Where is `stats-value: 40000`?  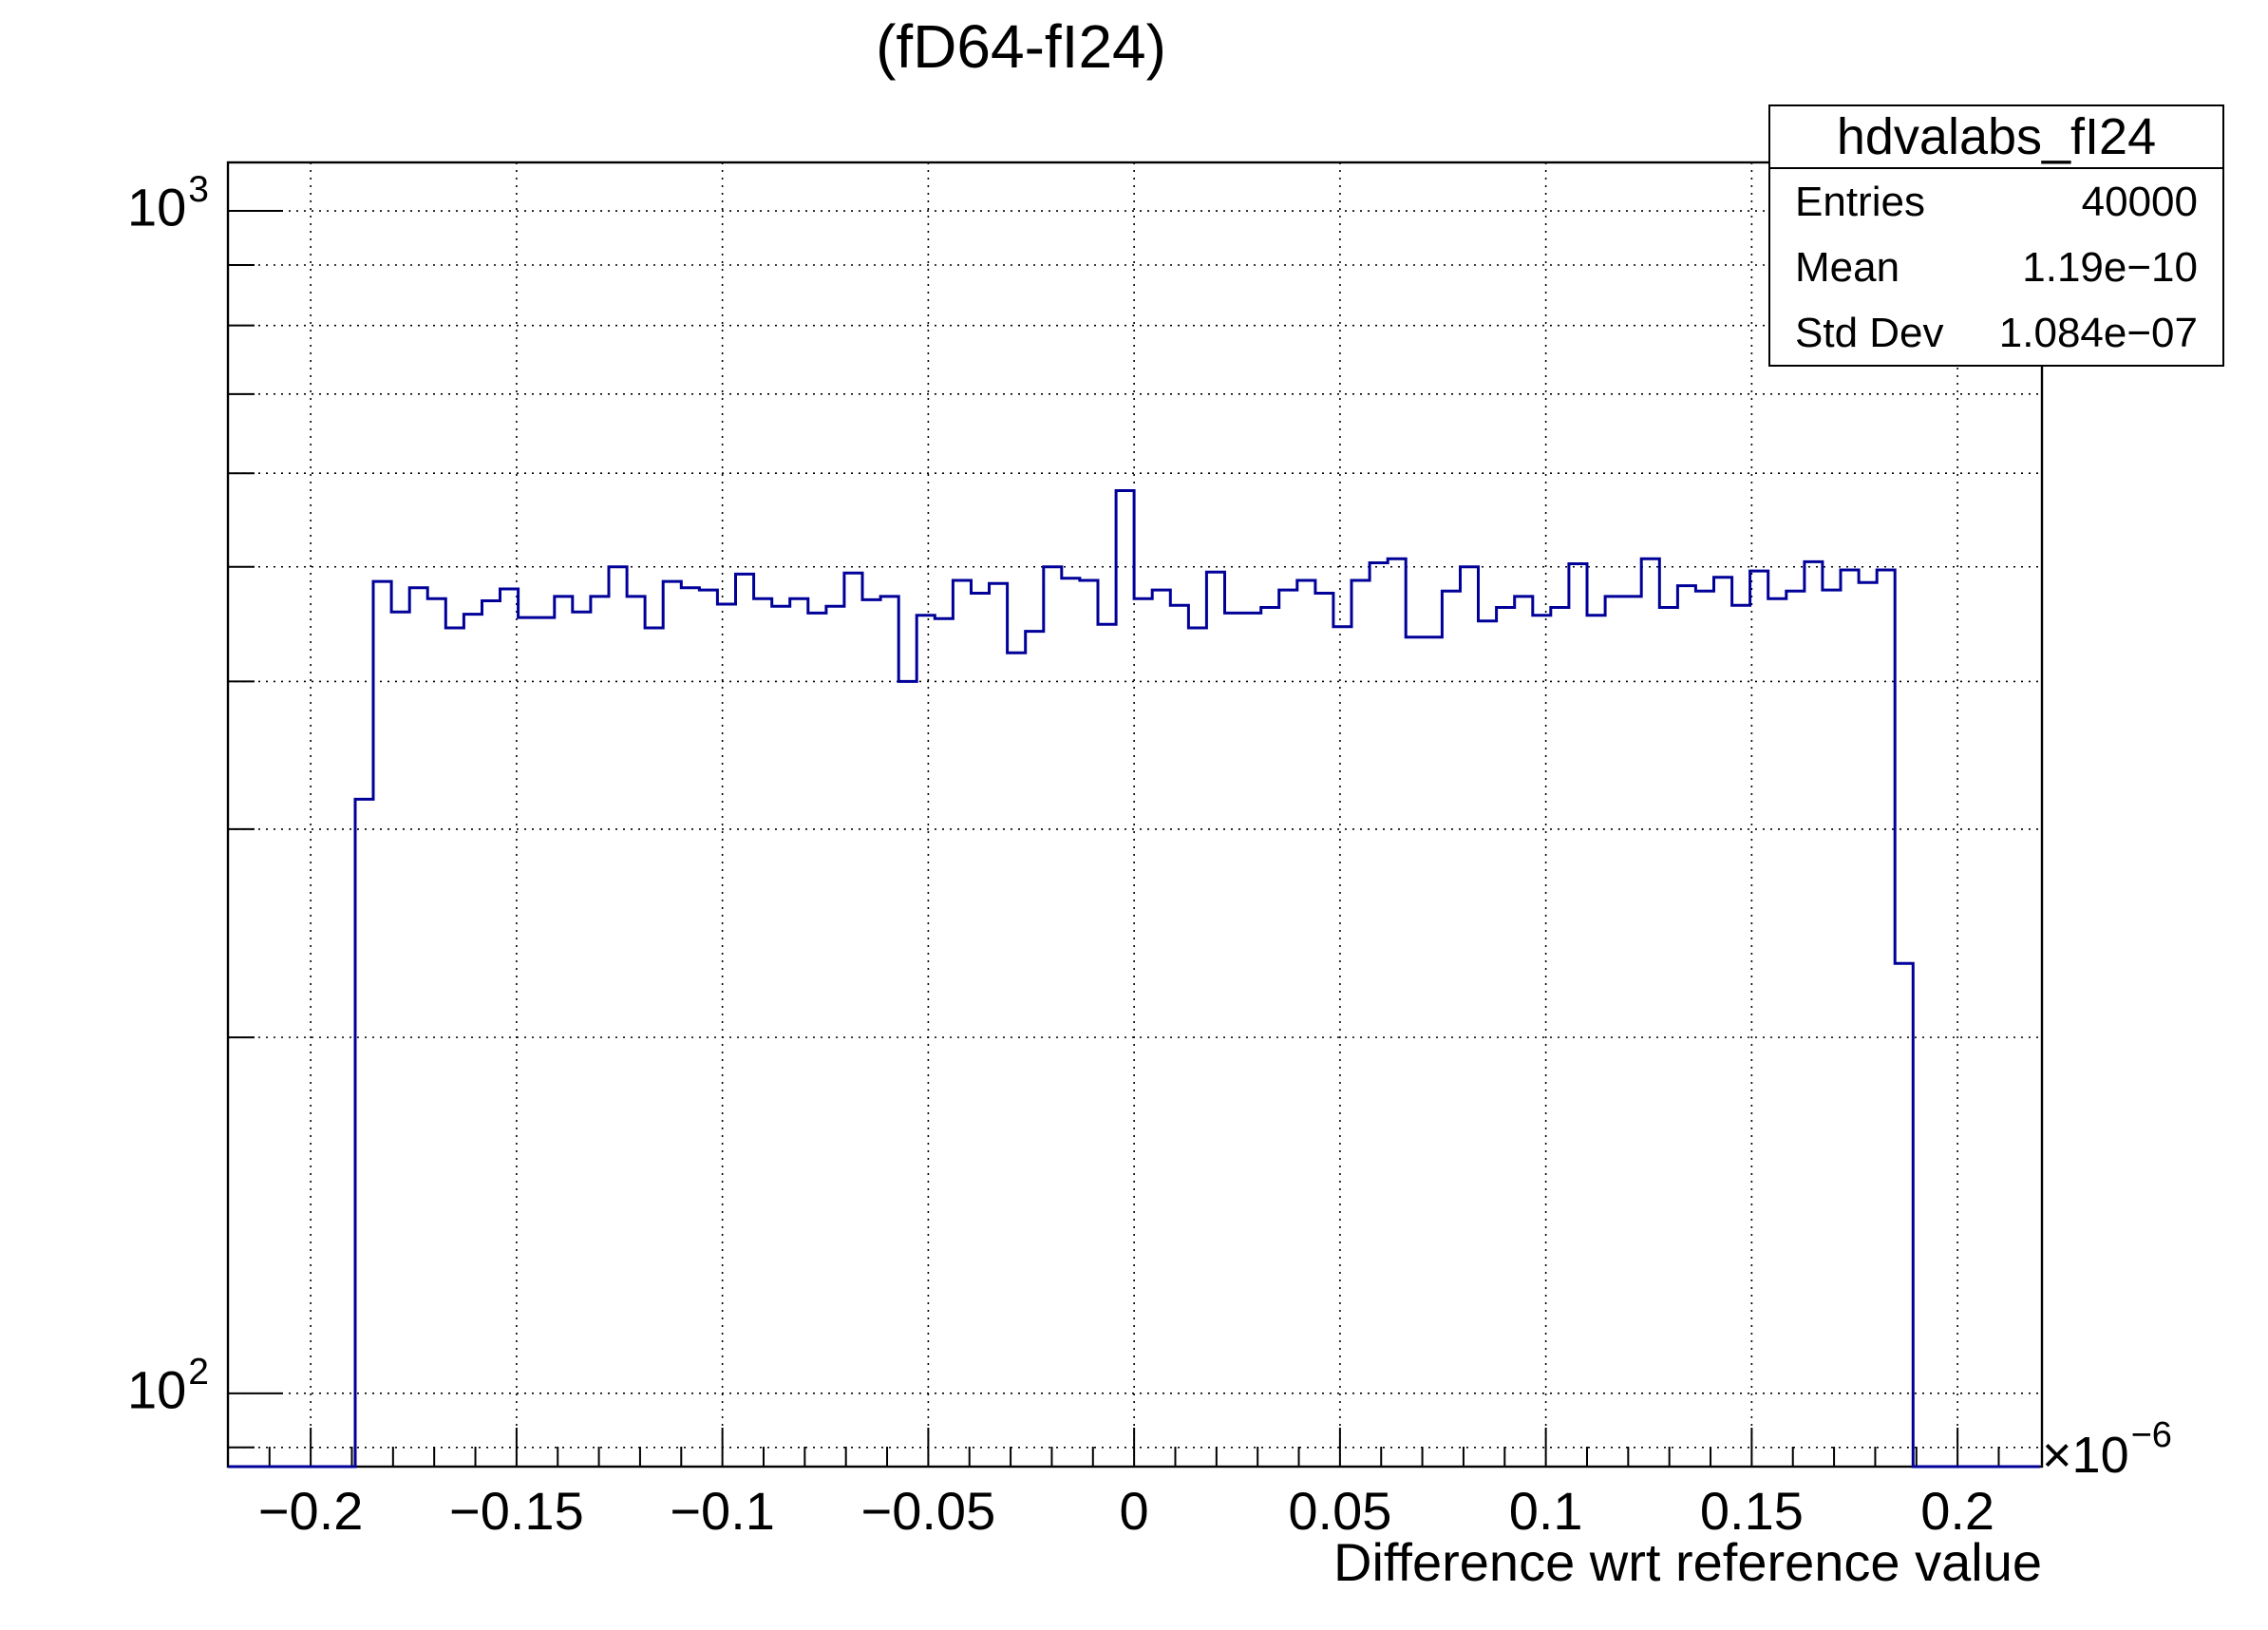
stats-value: 40000 is located at coordinates (2140, 201).